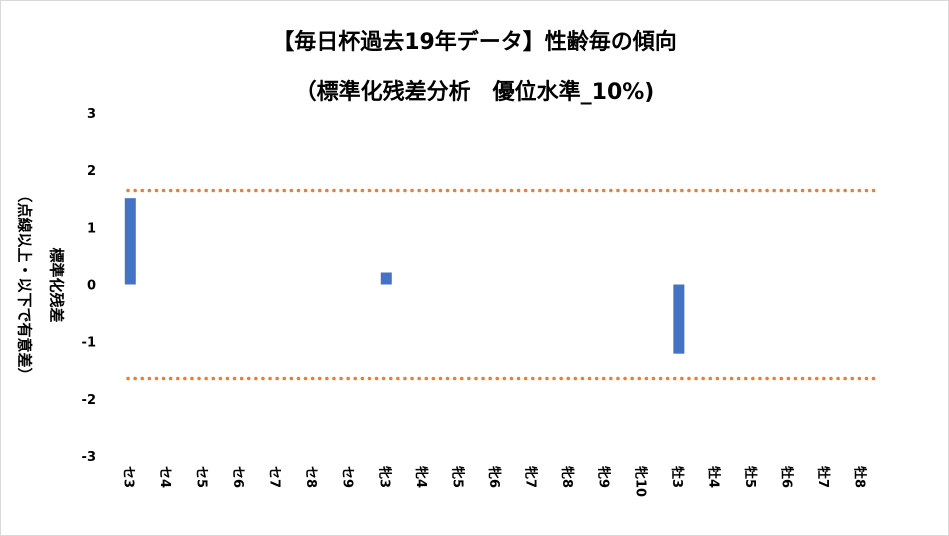 This screenshot has height=536, width=949. Describe the element at coordinates (567, 477) in the screenshot. I see `x-tick-label: 牝8` at that location.